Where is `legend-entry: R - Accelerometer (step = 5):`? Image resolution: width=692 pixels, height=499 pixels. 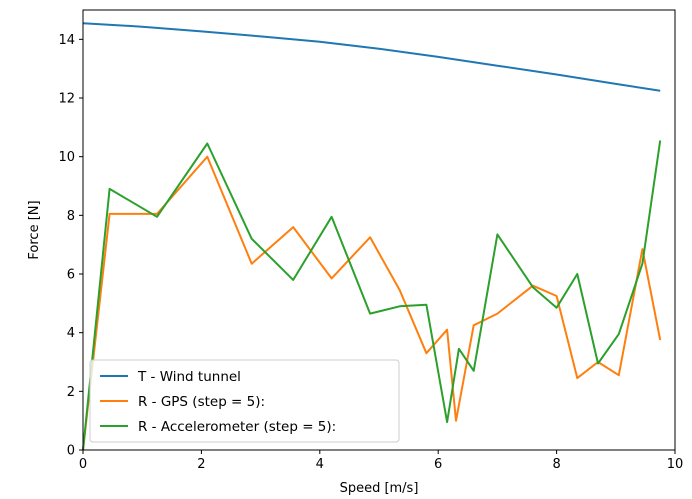
legend-entry: R - Accelerometer (step = 5): is located at coordinates (237, 427).